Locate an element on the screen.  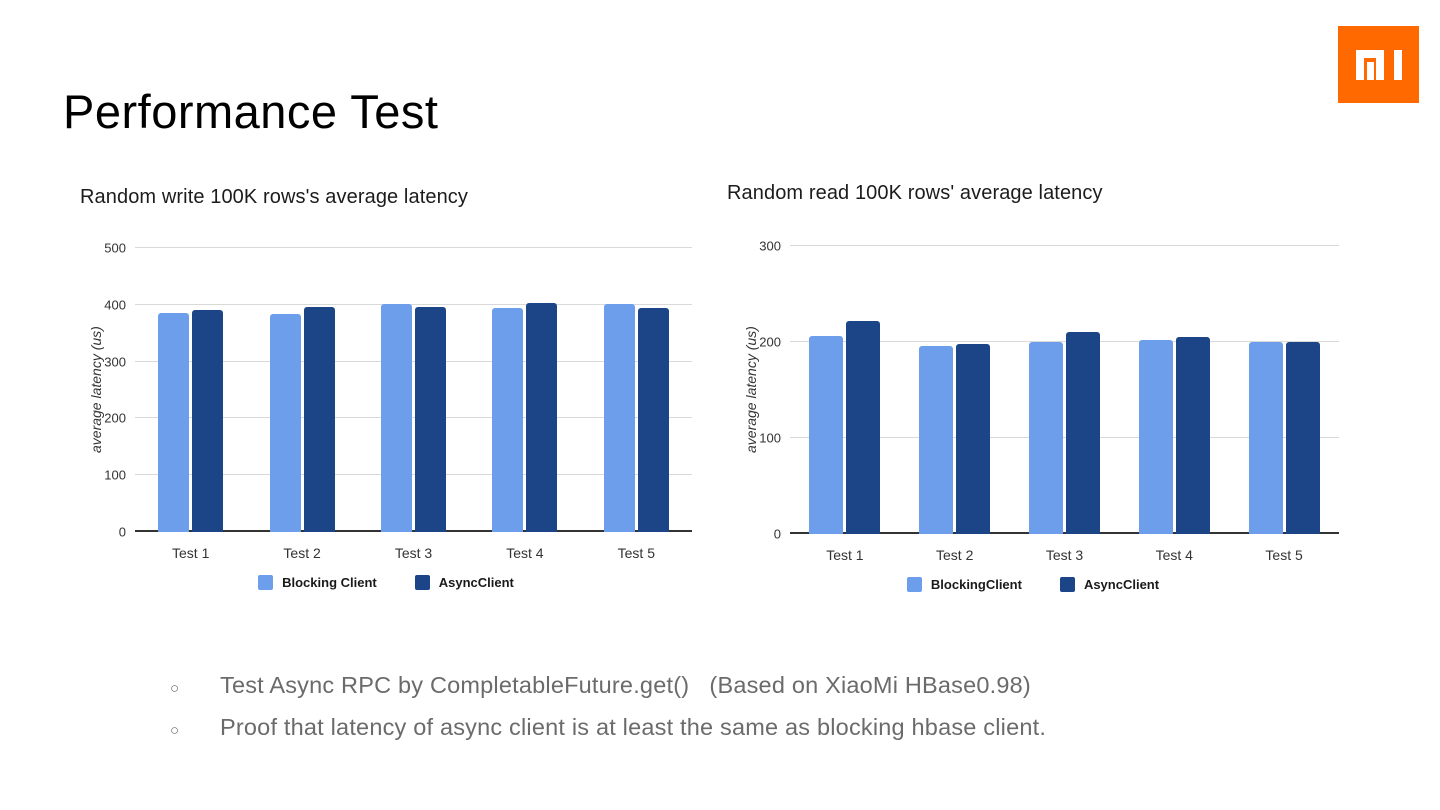
y-tick-label: 400 is located at coordinates (115, 305).